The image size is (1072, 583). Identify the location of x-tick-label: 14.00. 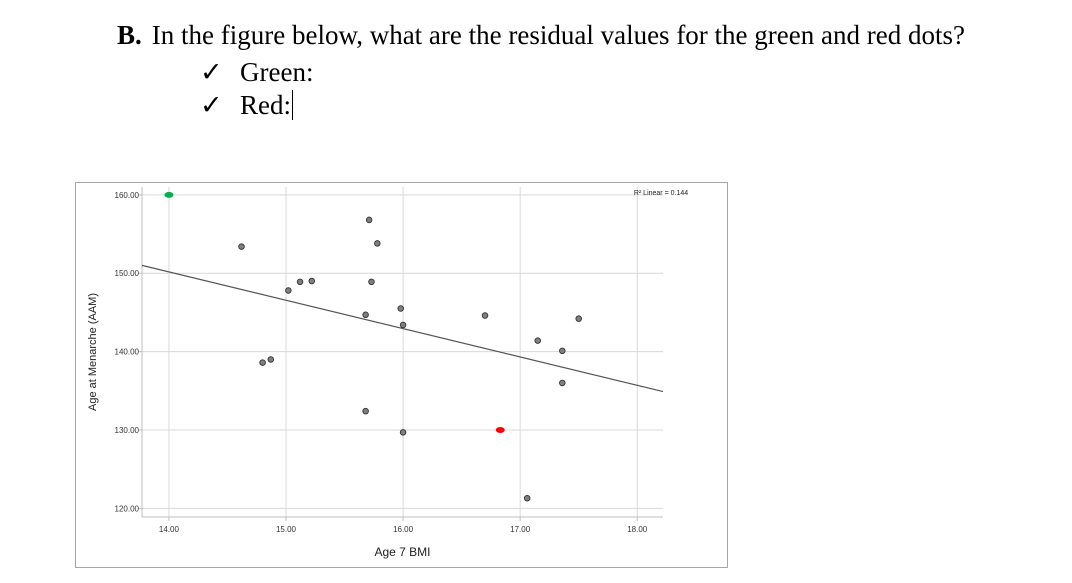
(169, 529).